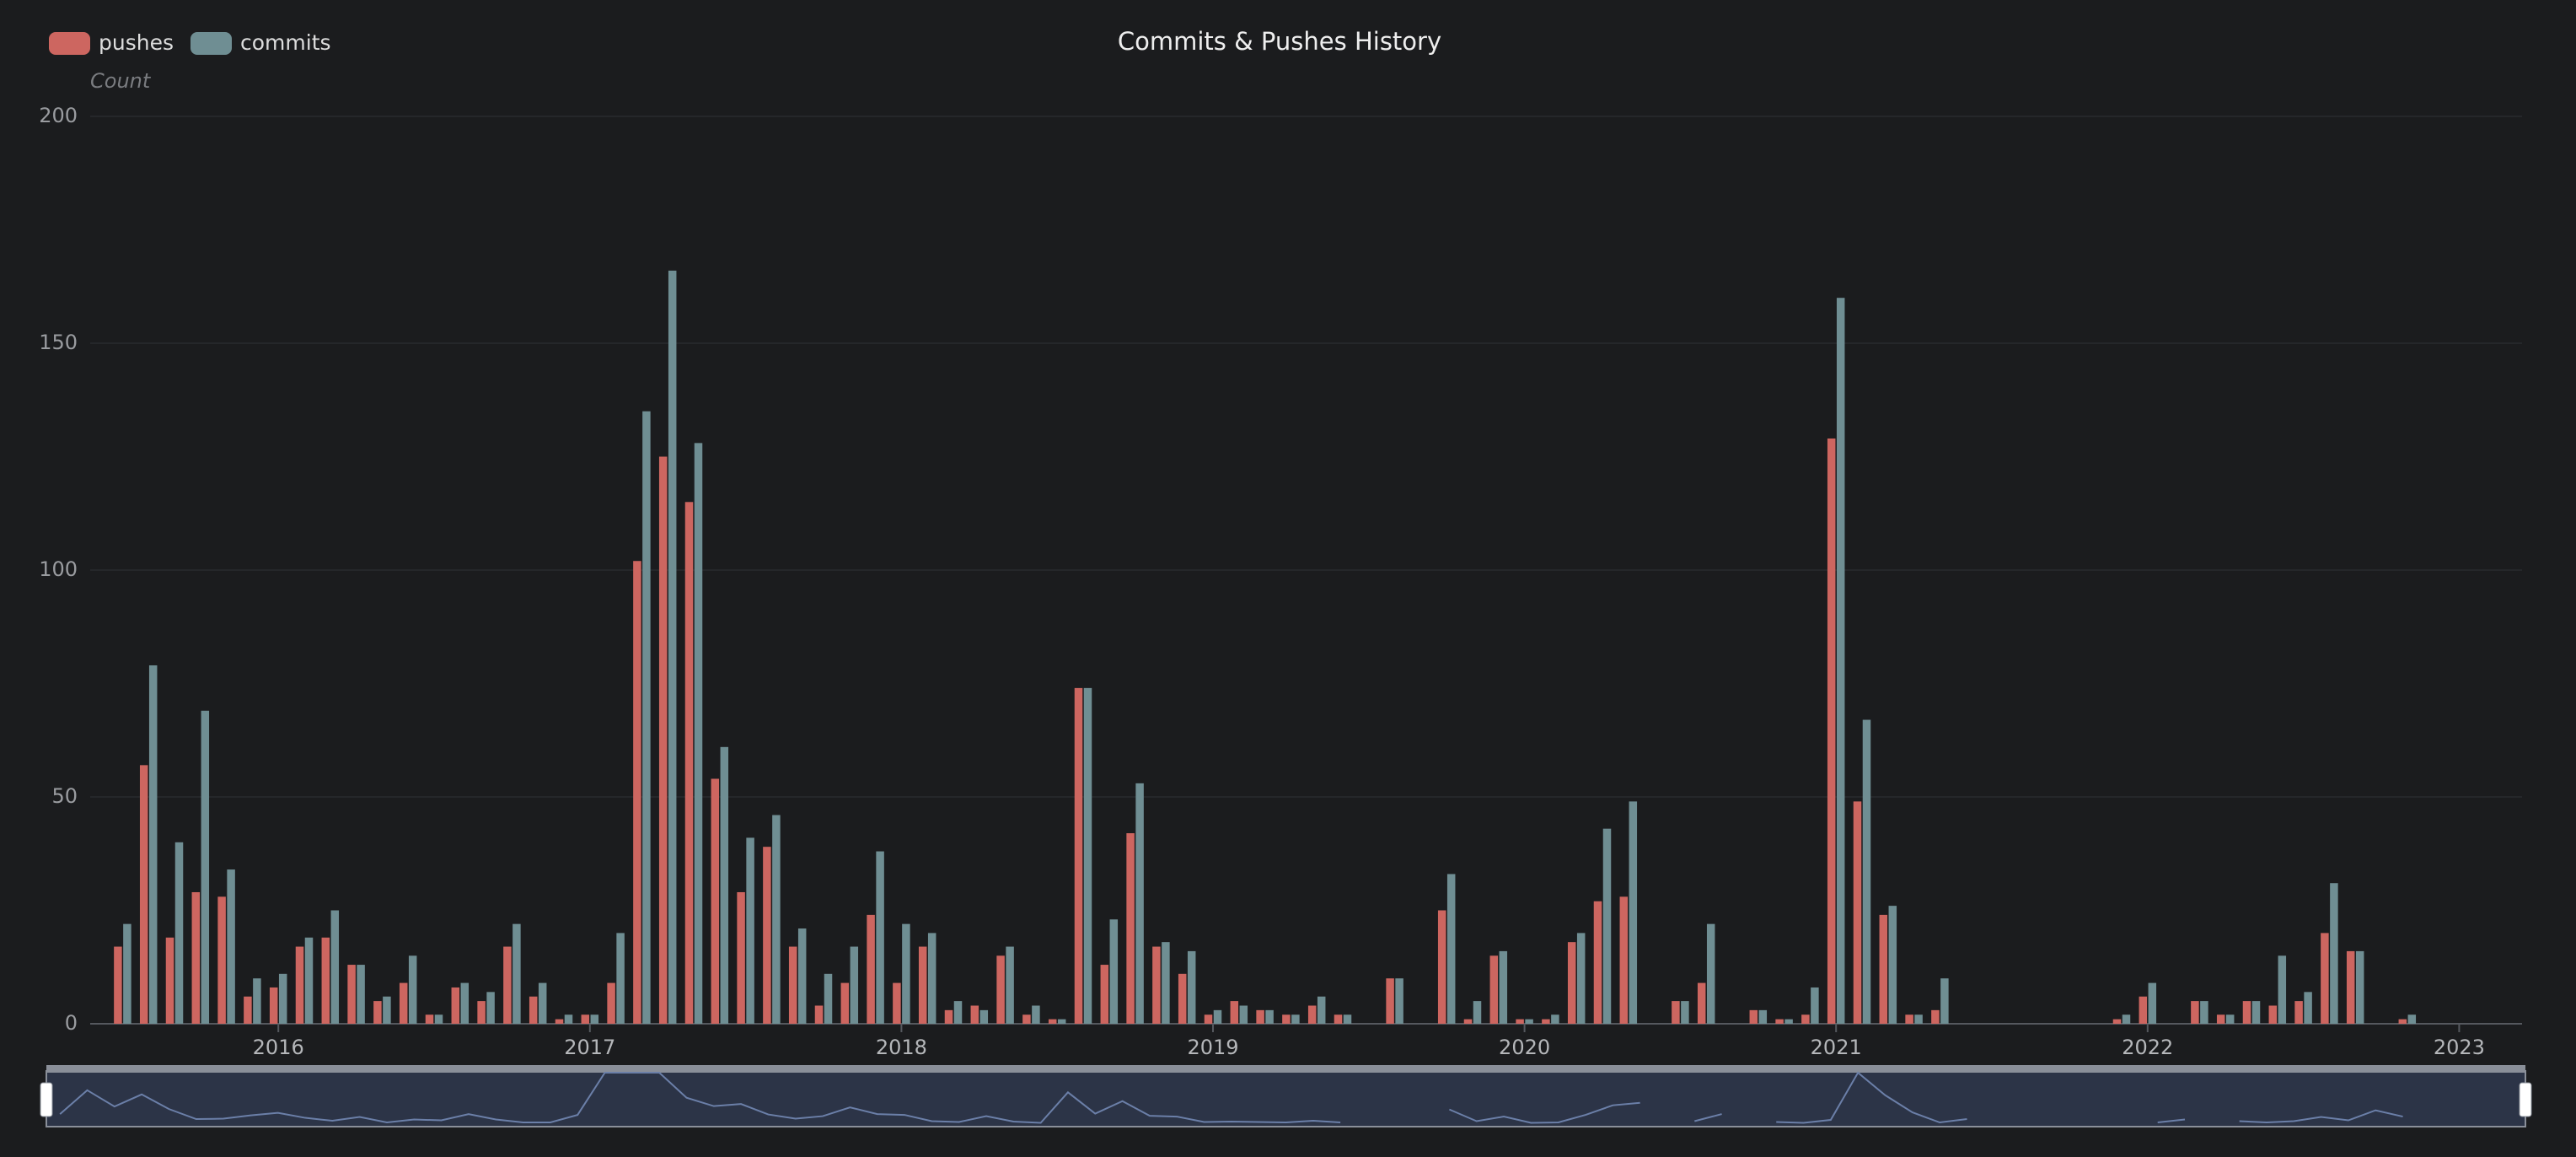 The height and width of the screenshot is (1157, 2576). I want to click on chart-title: Commits & Pushes History, so click(1279, 41).